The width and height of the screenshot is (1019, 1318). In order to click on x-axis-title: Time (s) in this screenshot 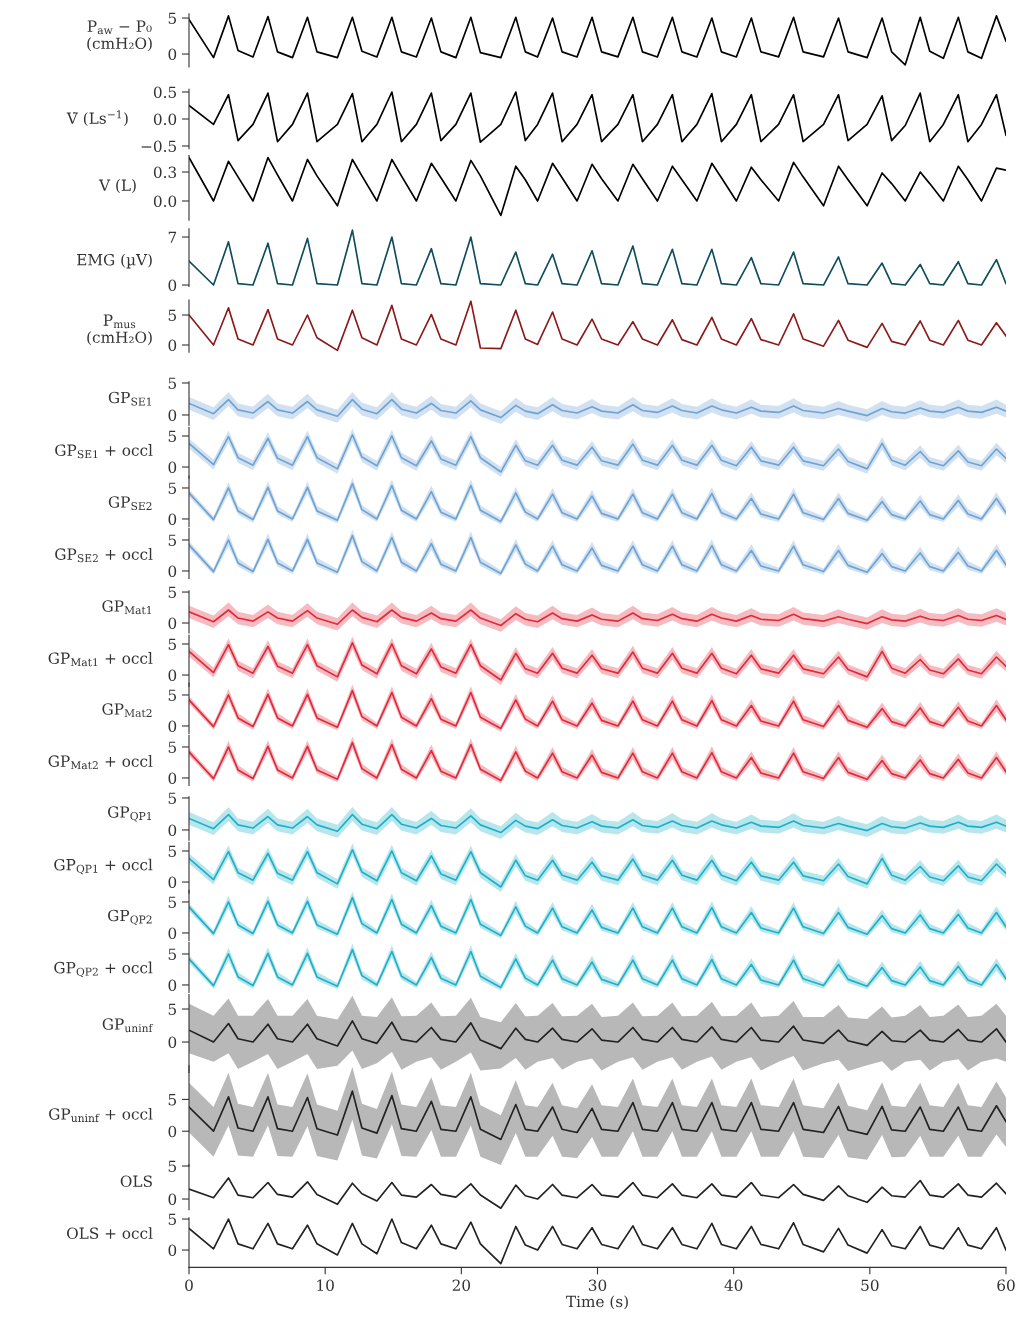, I will do `click(597, 1302)`.